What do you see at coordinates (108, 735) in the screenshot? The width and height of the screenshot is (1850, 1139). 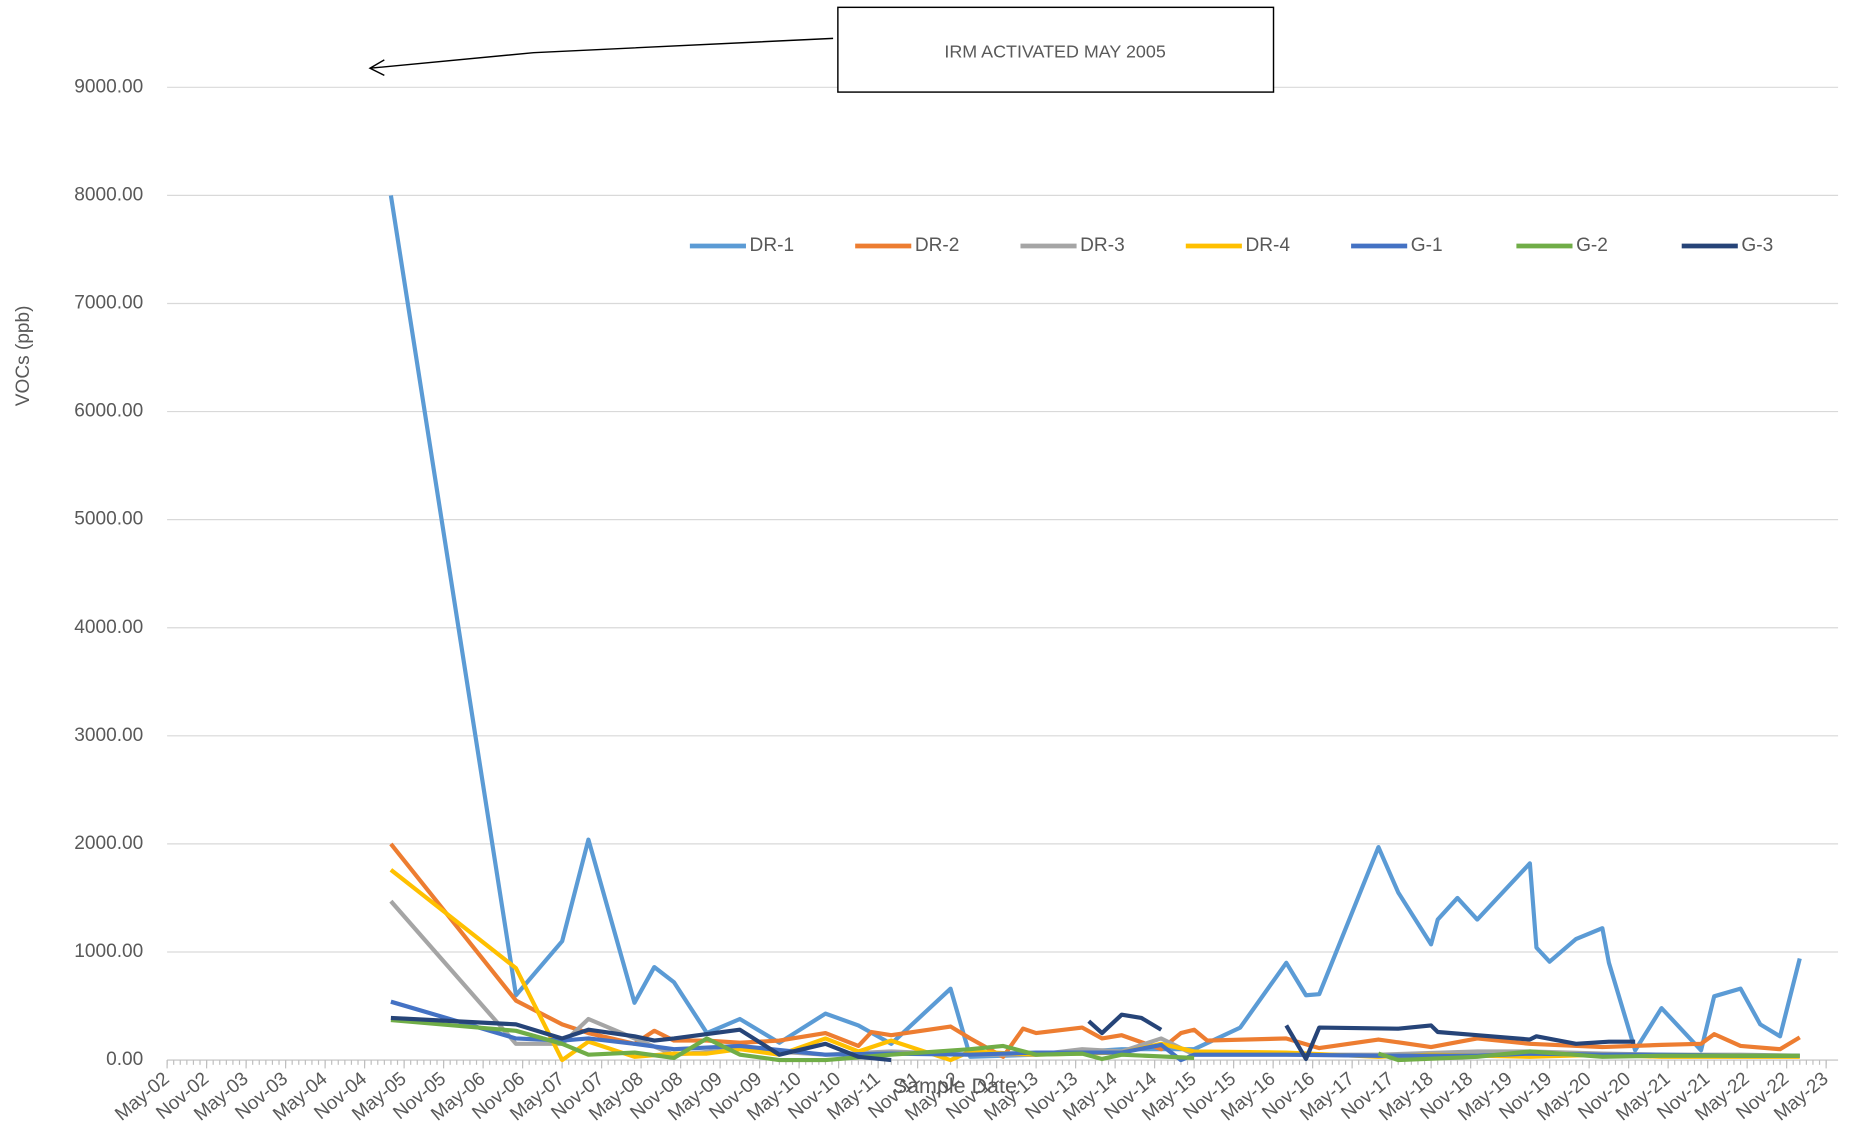 I see `y-tick-label: 3000.00` at bounding box center [108, 735].